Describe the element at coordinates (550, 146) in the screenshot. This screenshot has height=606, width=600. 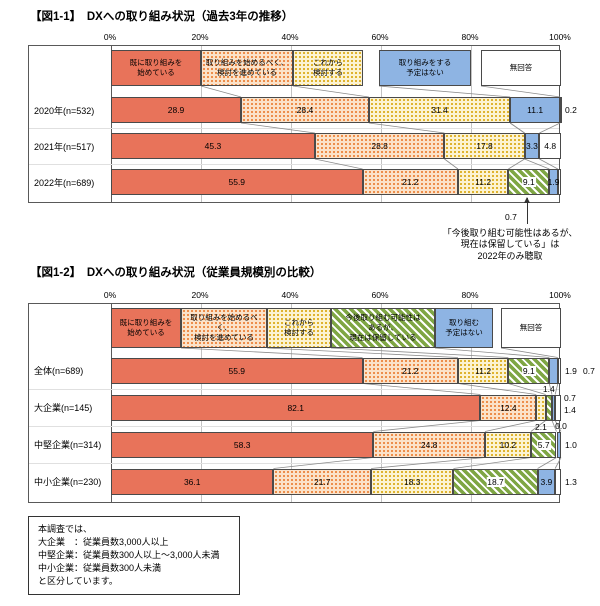
I see `value-label: 4.8` at that location.